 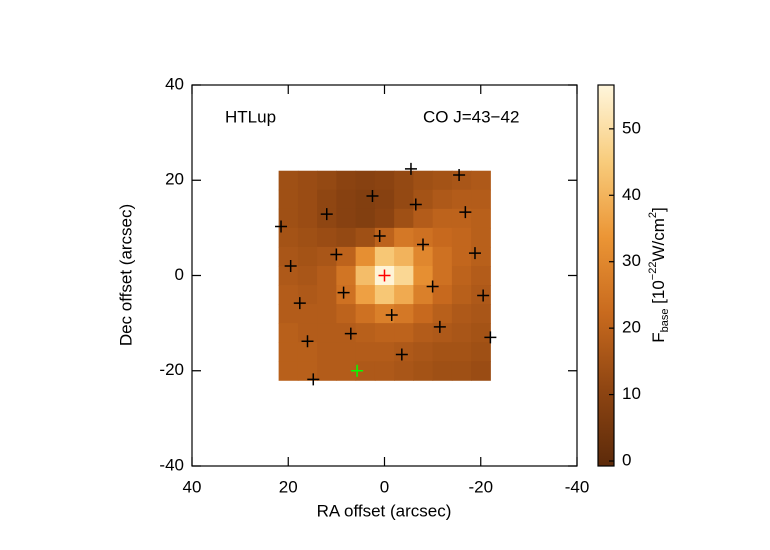 I want to click on colorbar-tick-label: 0, so click(x=626, y=460).